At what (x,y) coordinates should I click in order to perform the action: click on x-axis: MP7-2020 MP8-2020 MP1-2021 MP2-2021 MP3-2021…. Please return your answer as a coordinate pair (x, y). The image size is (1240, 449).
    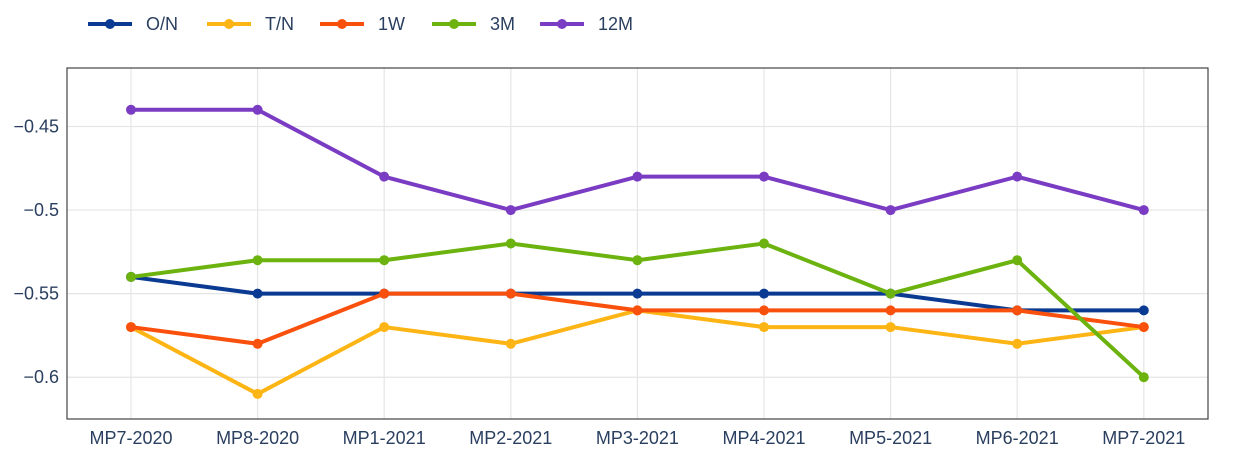
    Looking at the image, I should click on (637, 438).